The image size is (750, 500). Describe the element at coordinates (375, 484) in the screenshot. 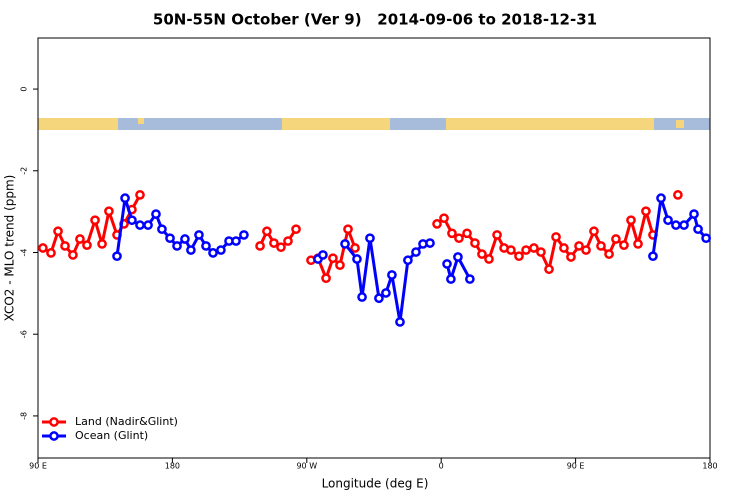

I see `x-axis-label: Longitude (deg E)` at that location.